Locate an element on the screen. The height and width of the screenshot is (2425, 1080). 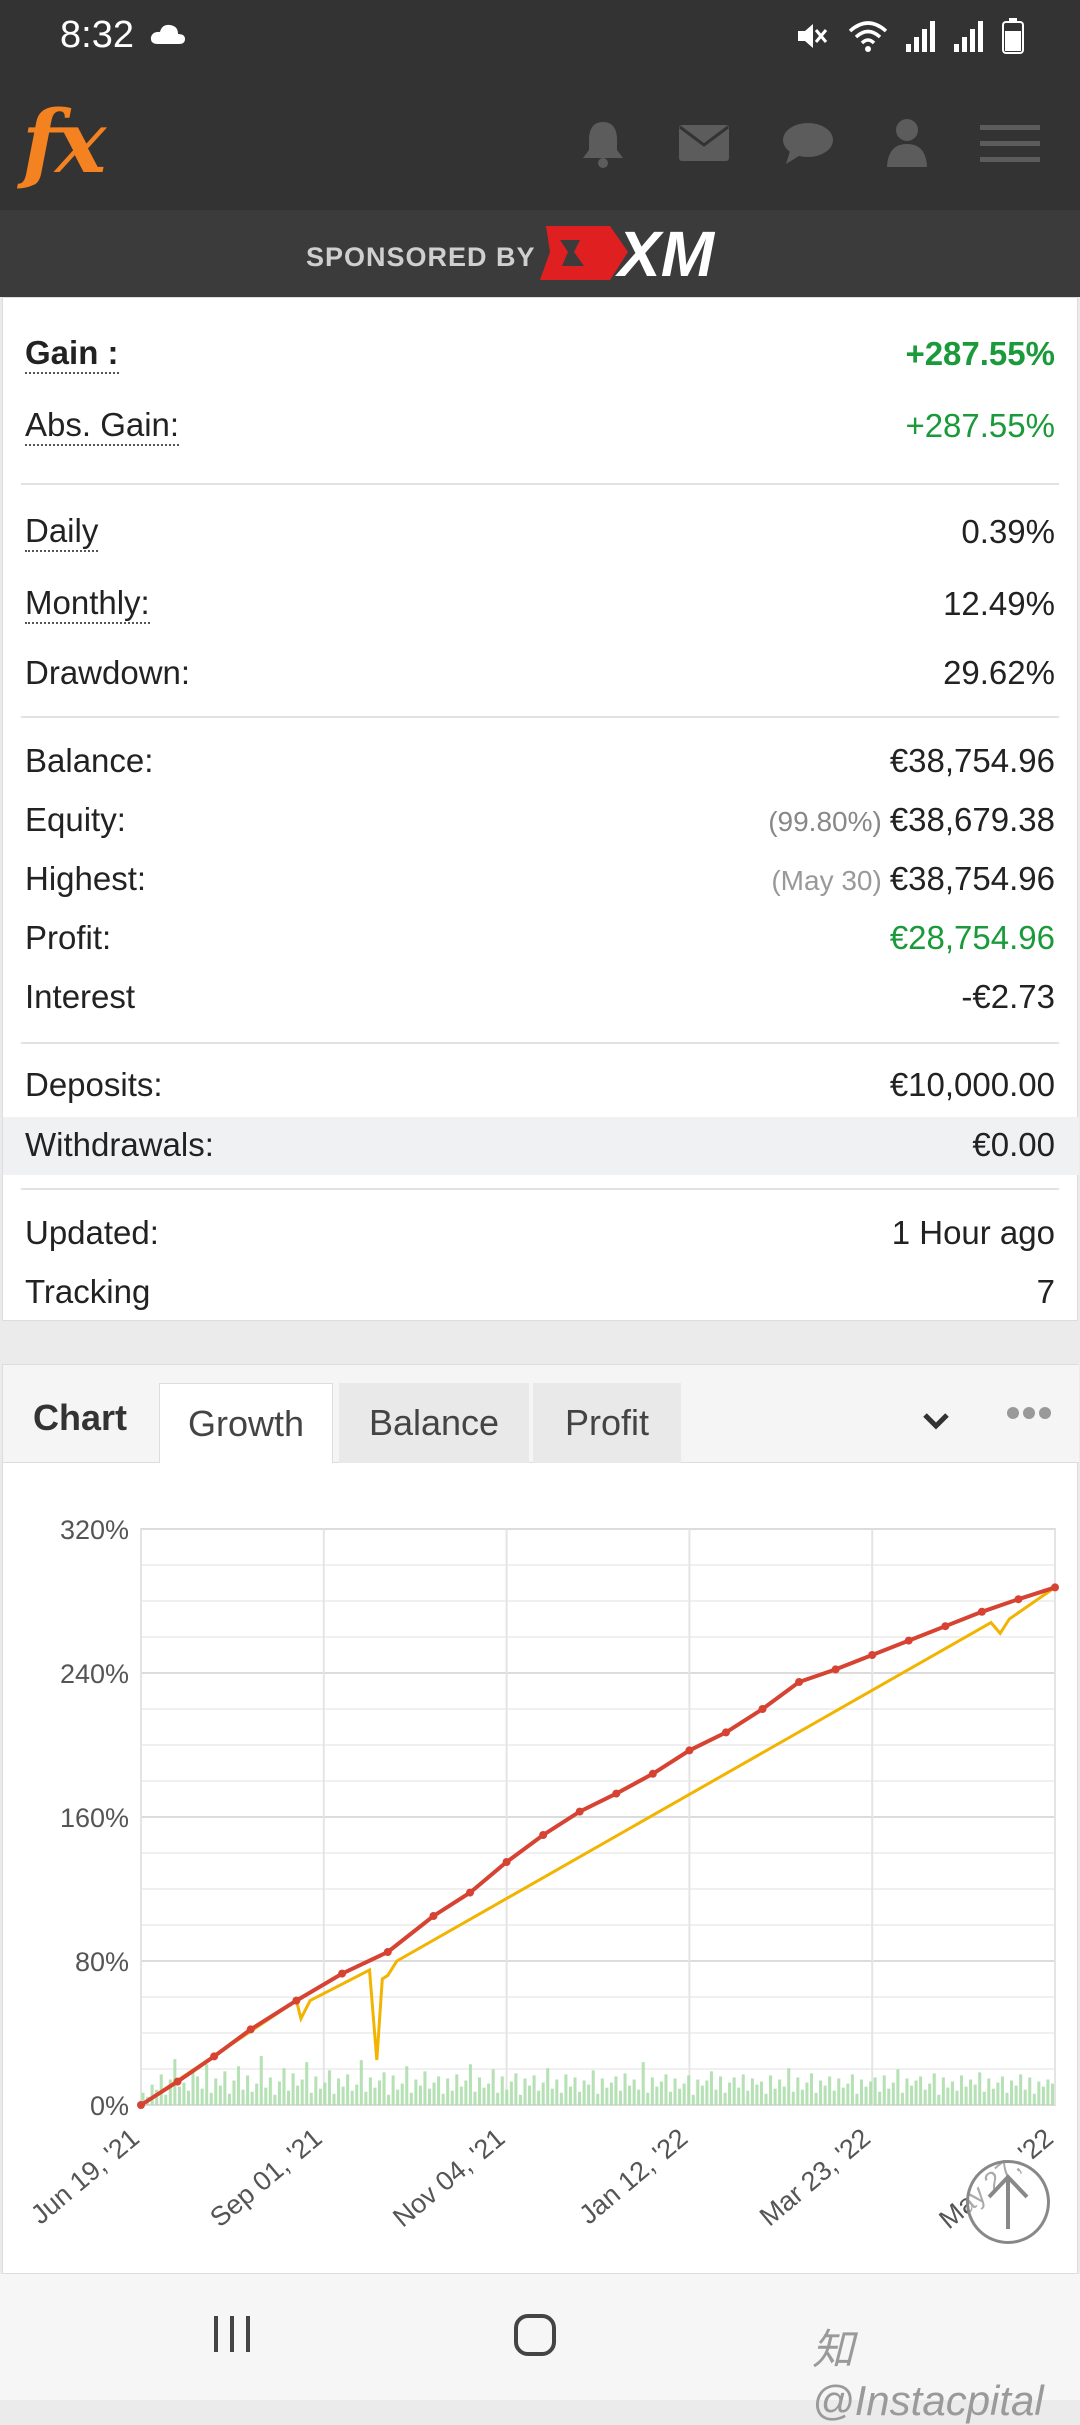
recents-icon is located at coordinates (232, 2334).